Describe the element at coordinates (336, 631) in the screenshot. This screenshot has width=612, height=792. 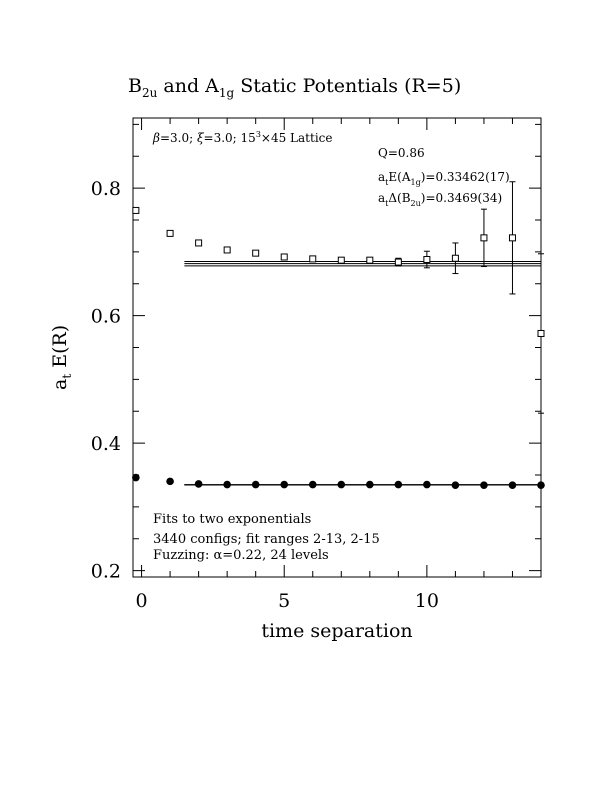
I see `x-axis-label: time separation` at that location.